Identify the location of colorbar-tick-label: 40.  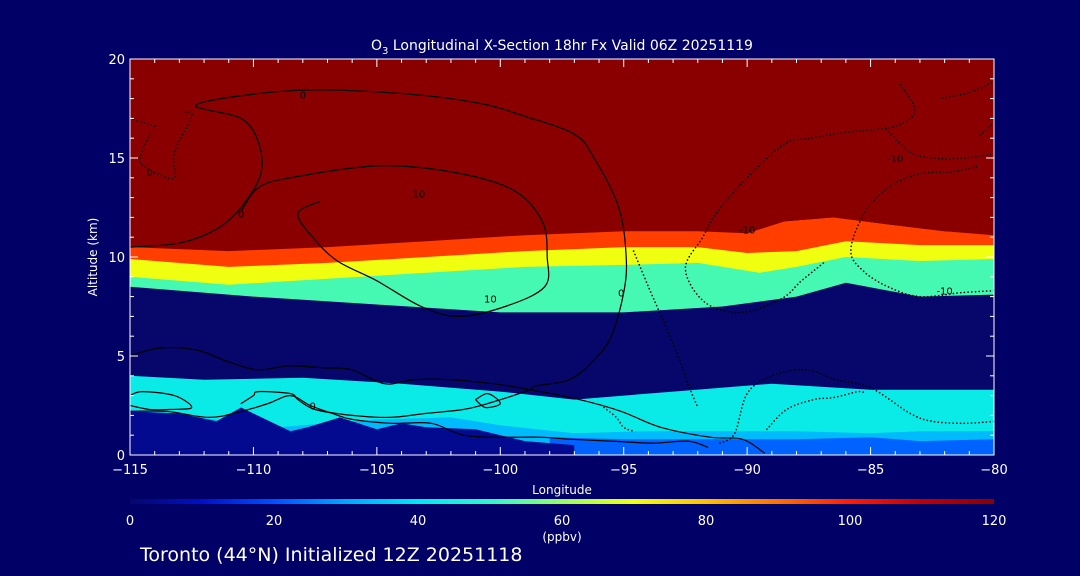
(418, 521).